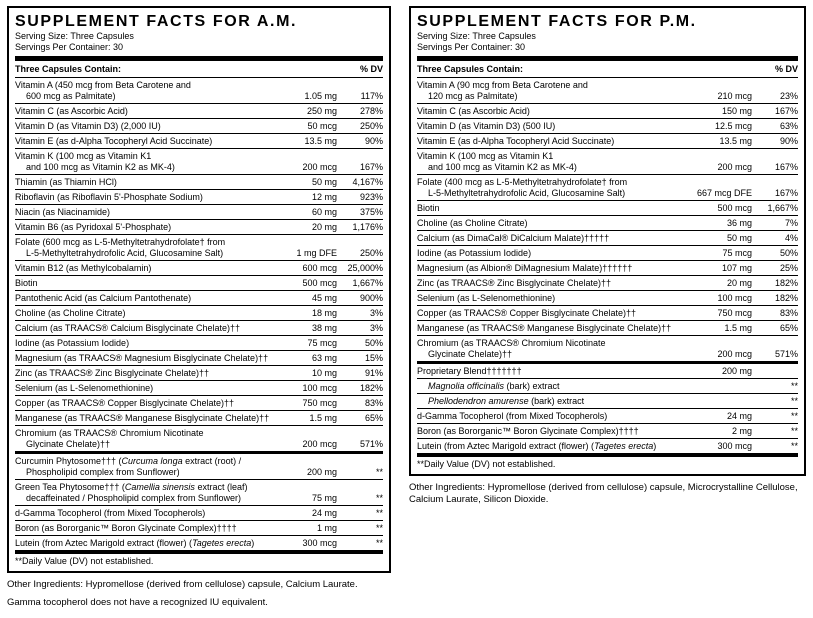 This screenshot has width=813, height=618. I want to click on ingredient-dv: 63%, so click(788, 126).